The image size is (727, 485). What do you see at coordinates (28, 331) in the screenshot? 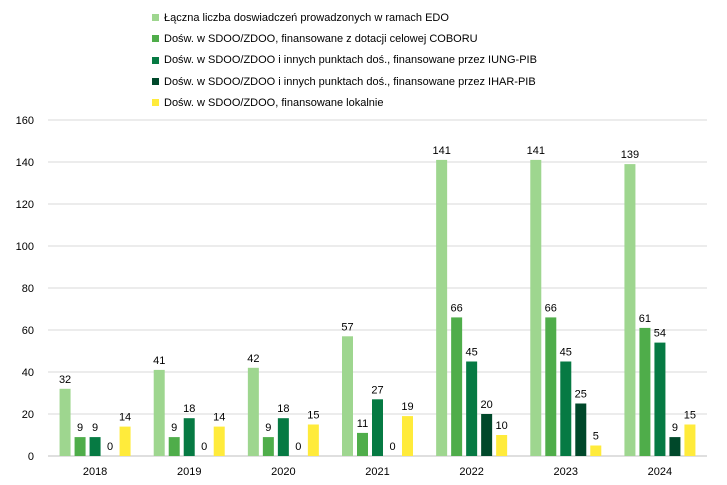
I see `y-tick-label-60: 60` at bounding box center [28, 331].